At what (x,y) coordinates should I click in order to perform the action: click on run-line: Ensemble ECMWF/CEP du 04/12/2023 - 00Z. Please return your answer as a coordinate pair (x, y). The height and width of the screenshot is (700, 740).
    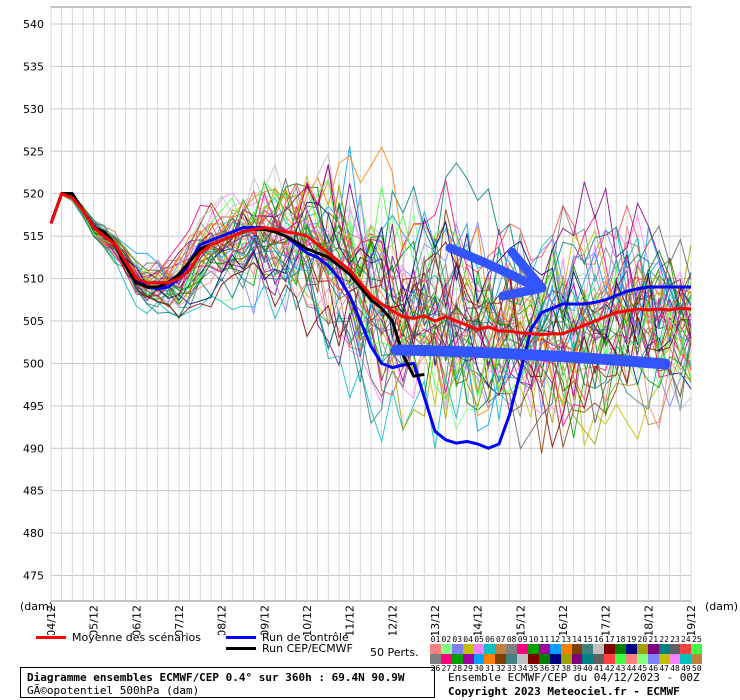
    Looking at the image, I should click on (574, 677).